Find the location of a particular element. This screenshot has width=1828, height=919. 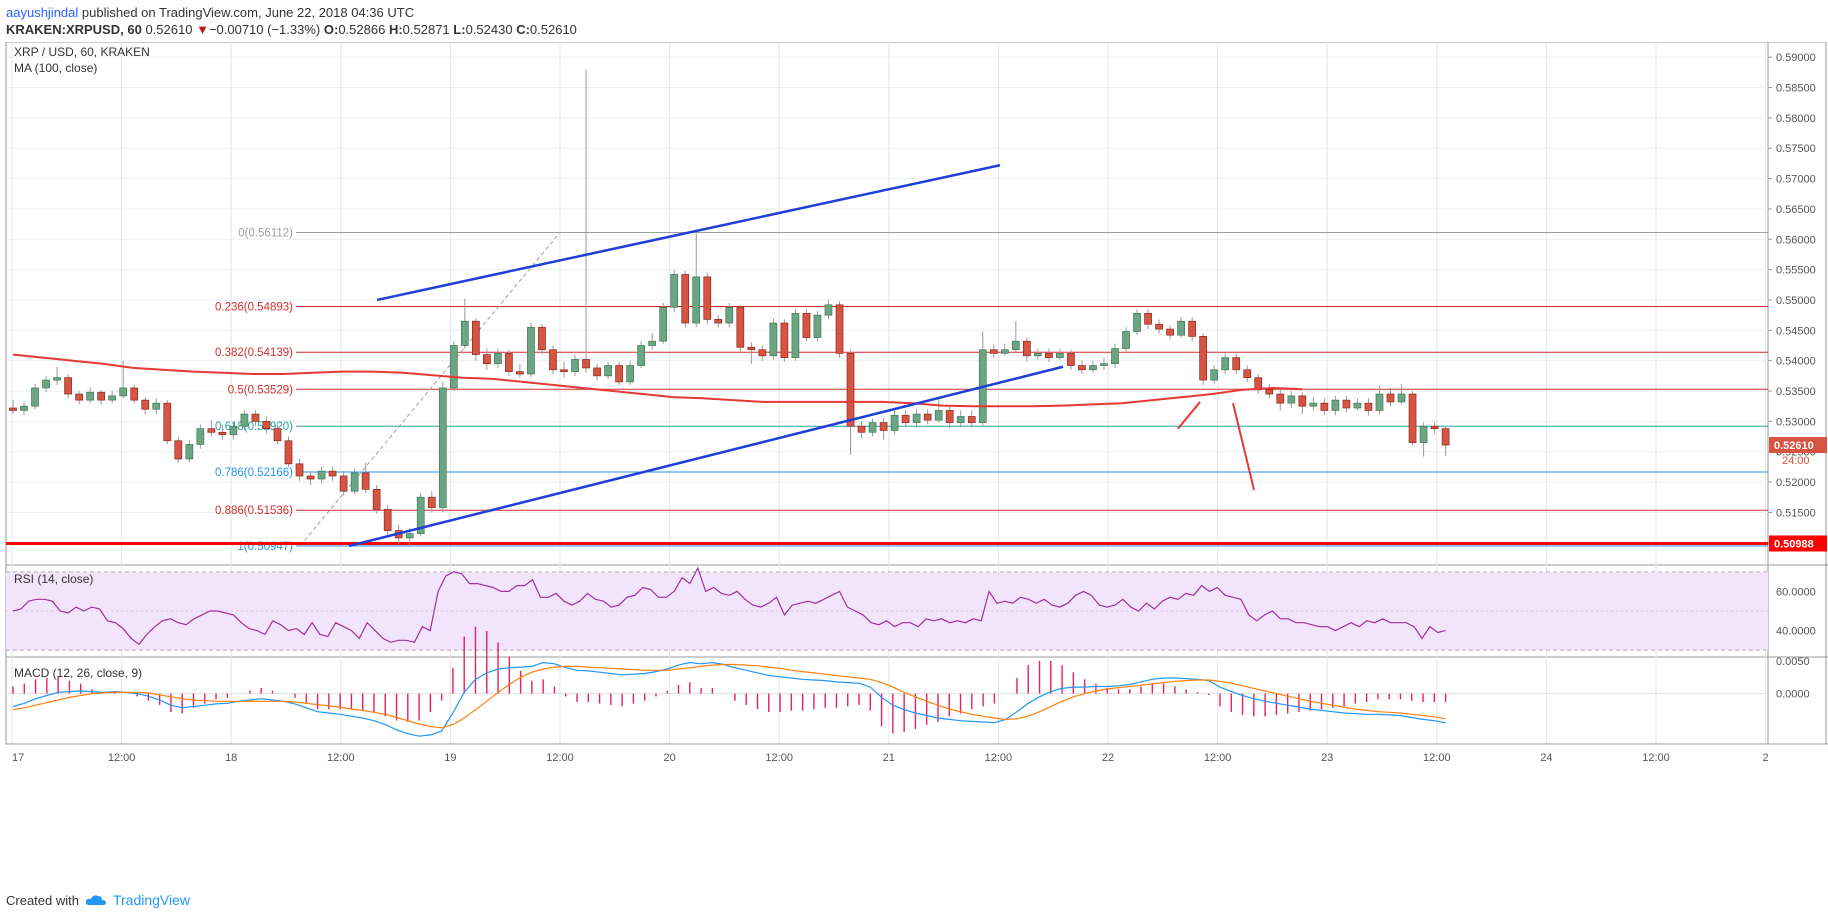

rsi-tick-label: 40.0000 is located at coordinates (1796, 632).